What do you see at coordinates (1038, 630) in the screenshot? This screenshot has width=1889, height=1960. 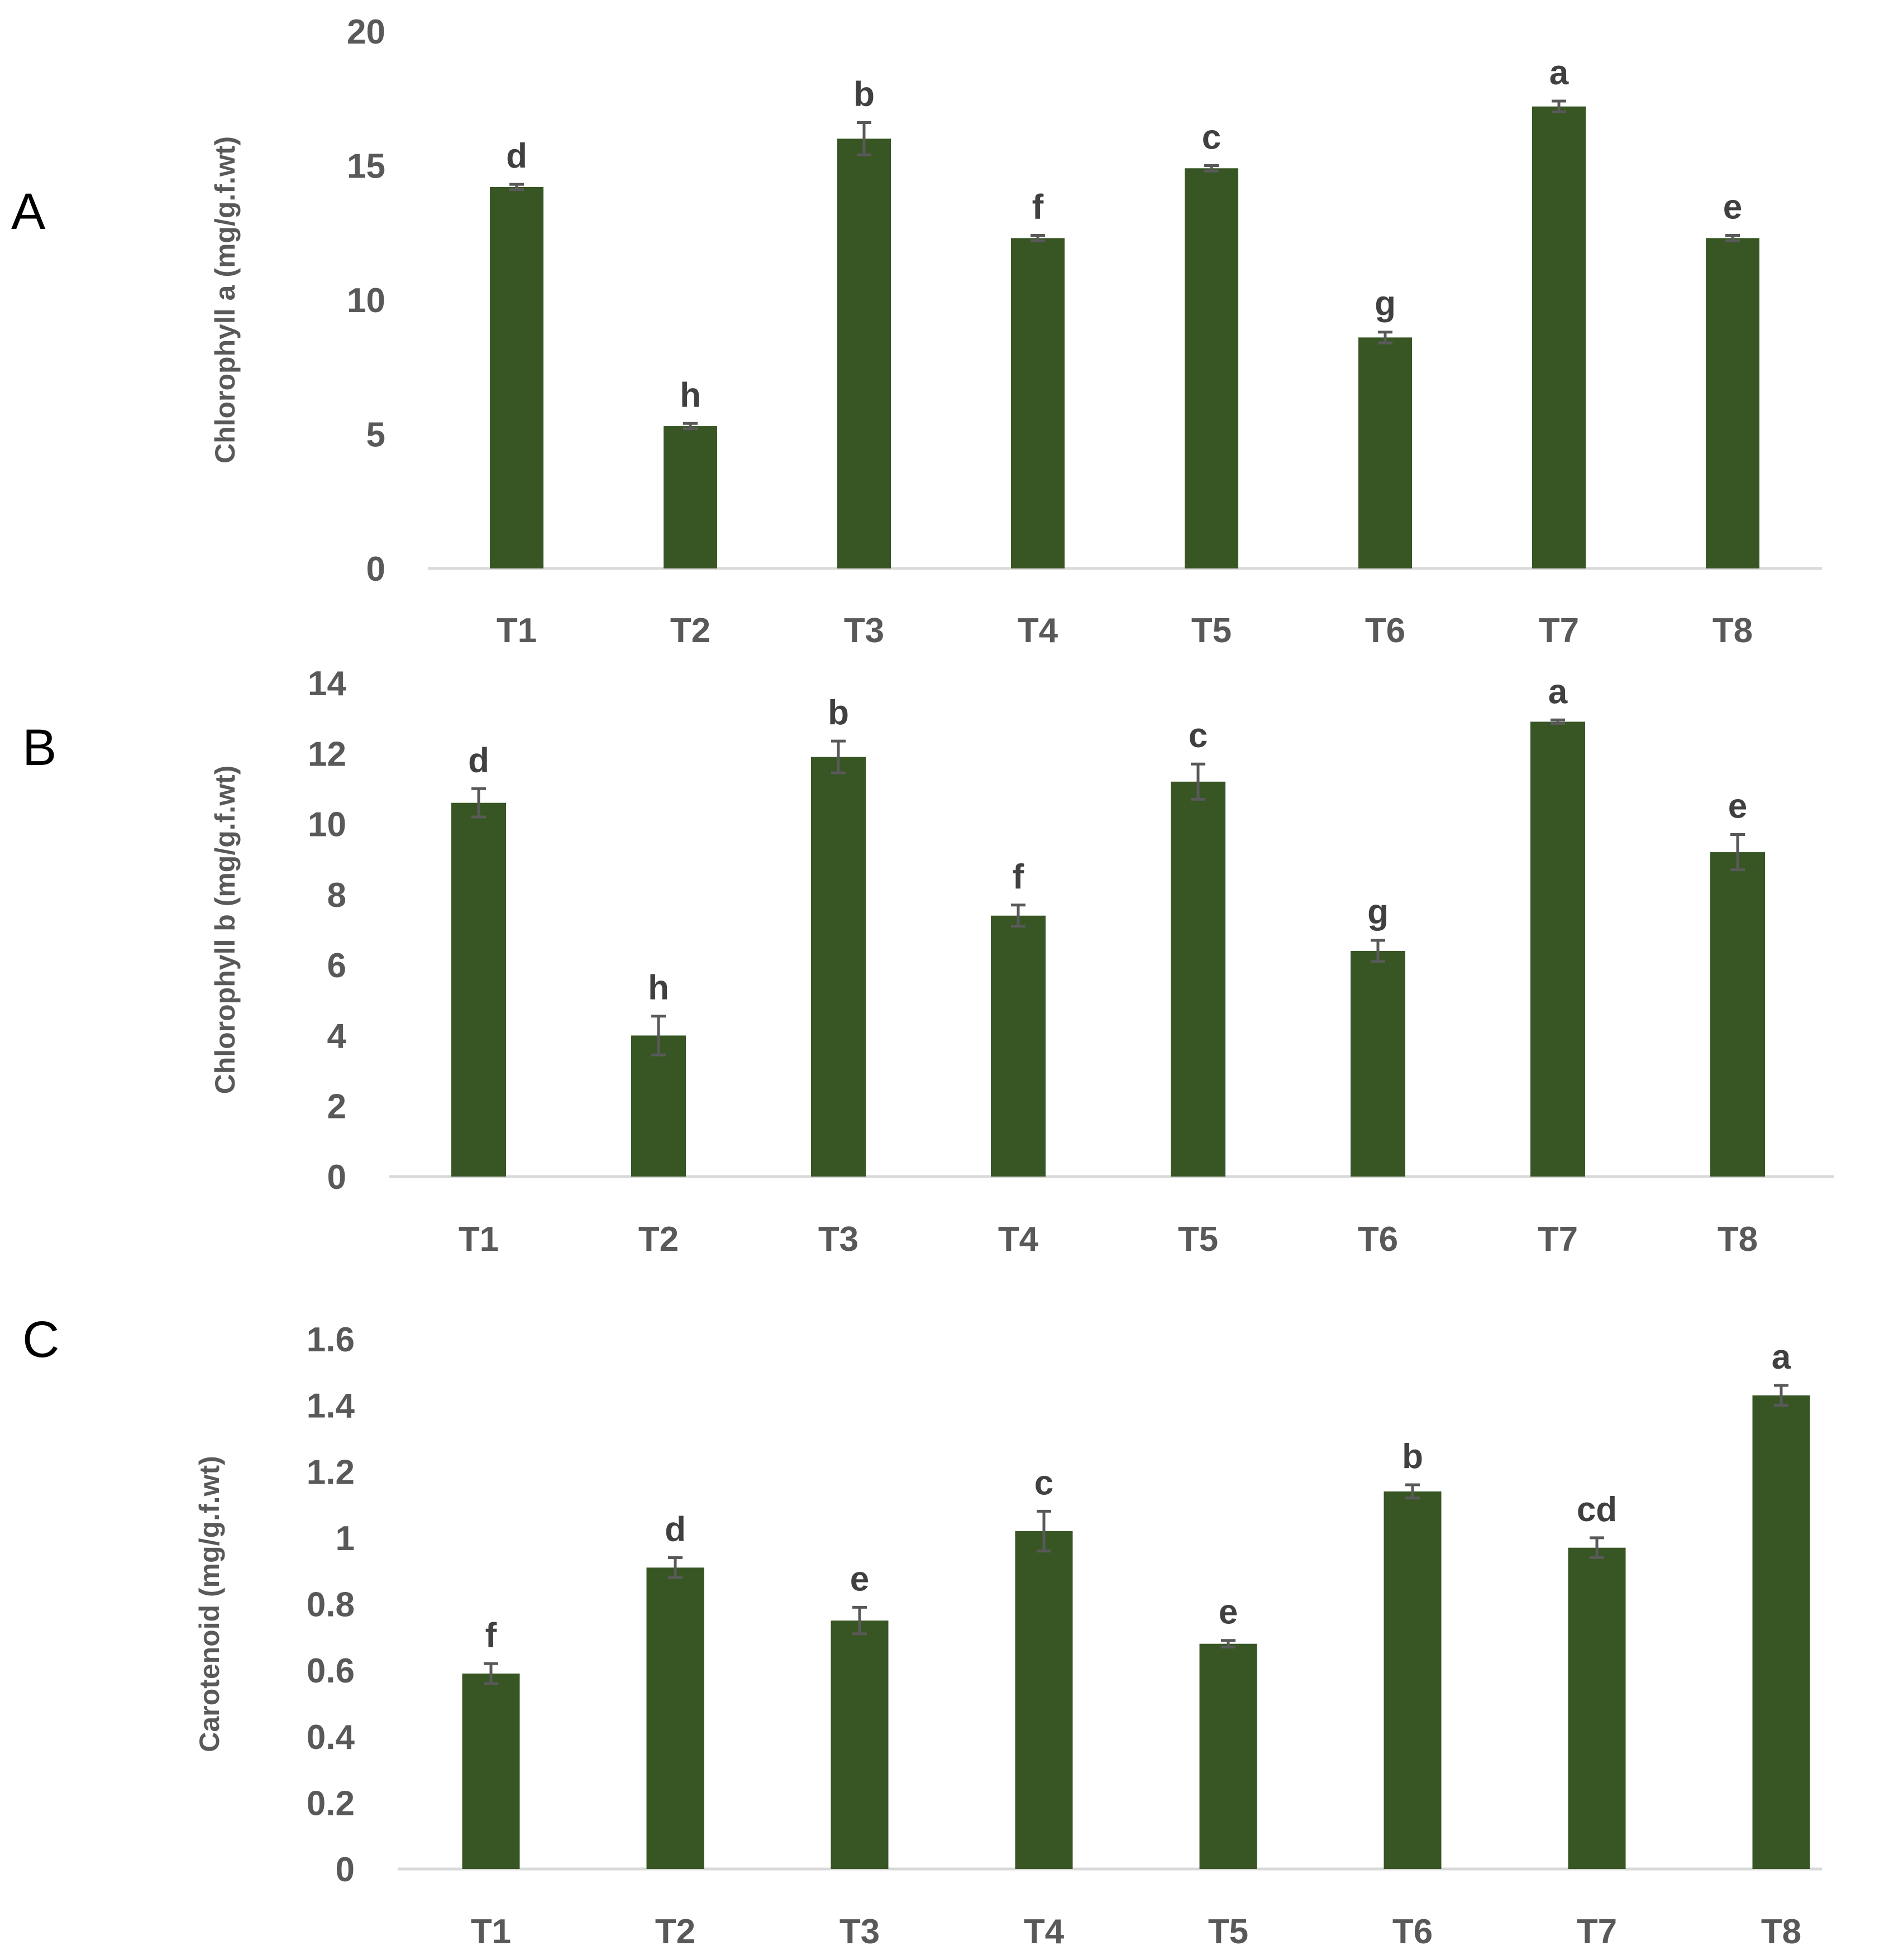 I see `x-tick-label: T4` at bounding box center [1038, 630].